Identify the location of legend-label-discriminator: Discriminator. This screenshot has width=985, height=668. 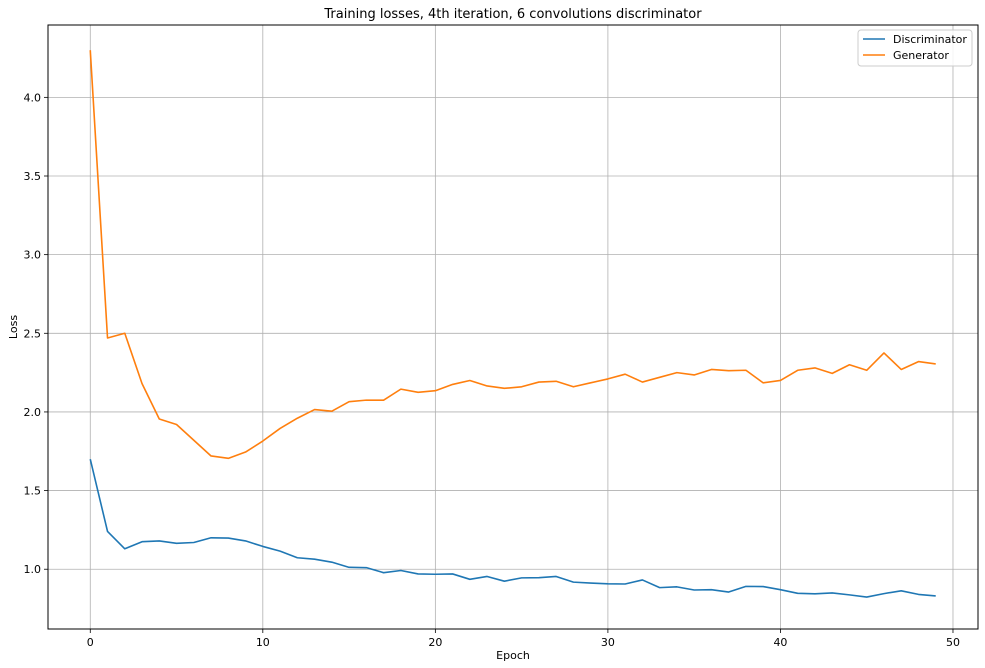
(930, 39).